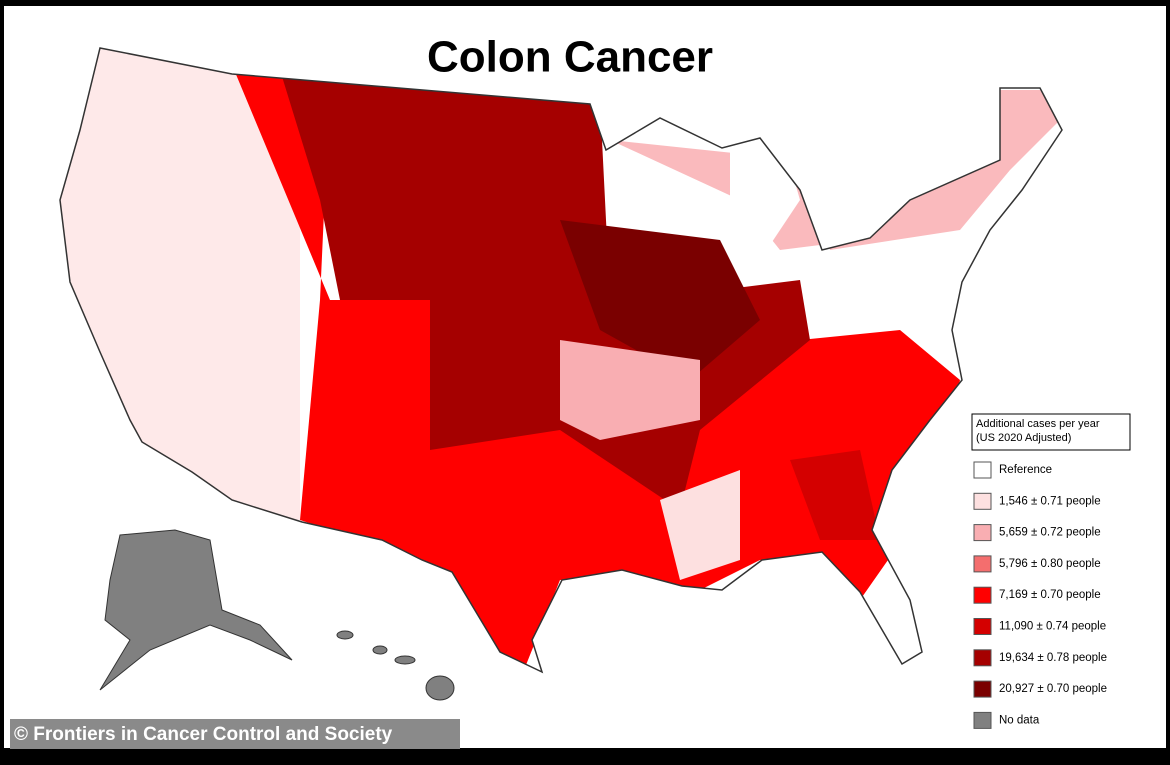 This screenshot has width=1170, height=765. What do you see at coordinates (1050, 533) in the screenshot?
I see `legend-label: 5,659 ± 0.72 people` at bounding box center [1050, 533].